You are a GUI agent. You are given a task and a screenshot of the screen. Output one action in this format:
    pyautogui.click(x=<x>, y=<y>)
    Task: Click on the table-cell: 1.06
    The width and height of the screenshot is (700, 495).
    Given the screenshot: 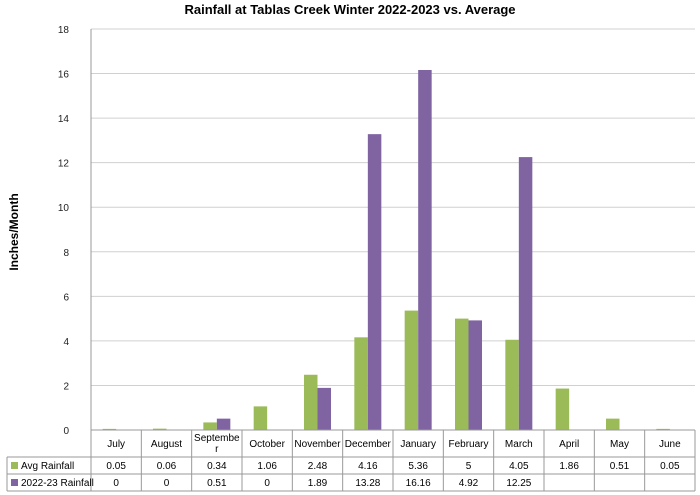 What is the action you would take?
    pyautogui.click(x=267, y=466)
    